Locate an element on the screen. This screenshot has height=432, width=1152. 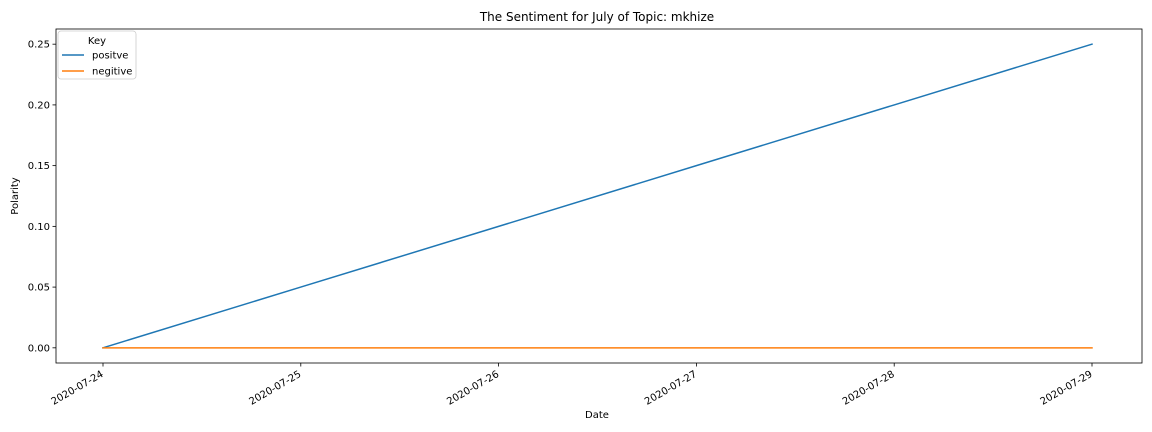
legend: Key positve negitive is located at coordinates (97, 55).